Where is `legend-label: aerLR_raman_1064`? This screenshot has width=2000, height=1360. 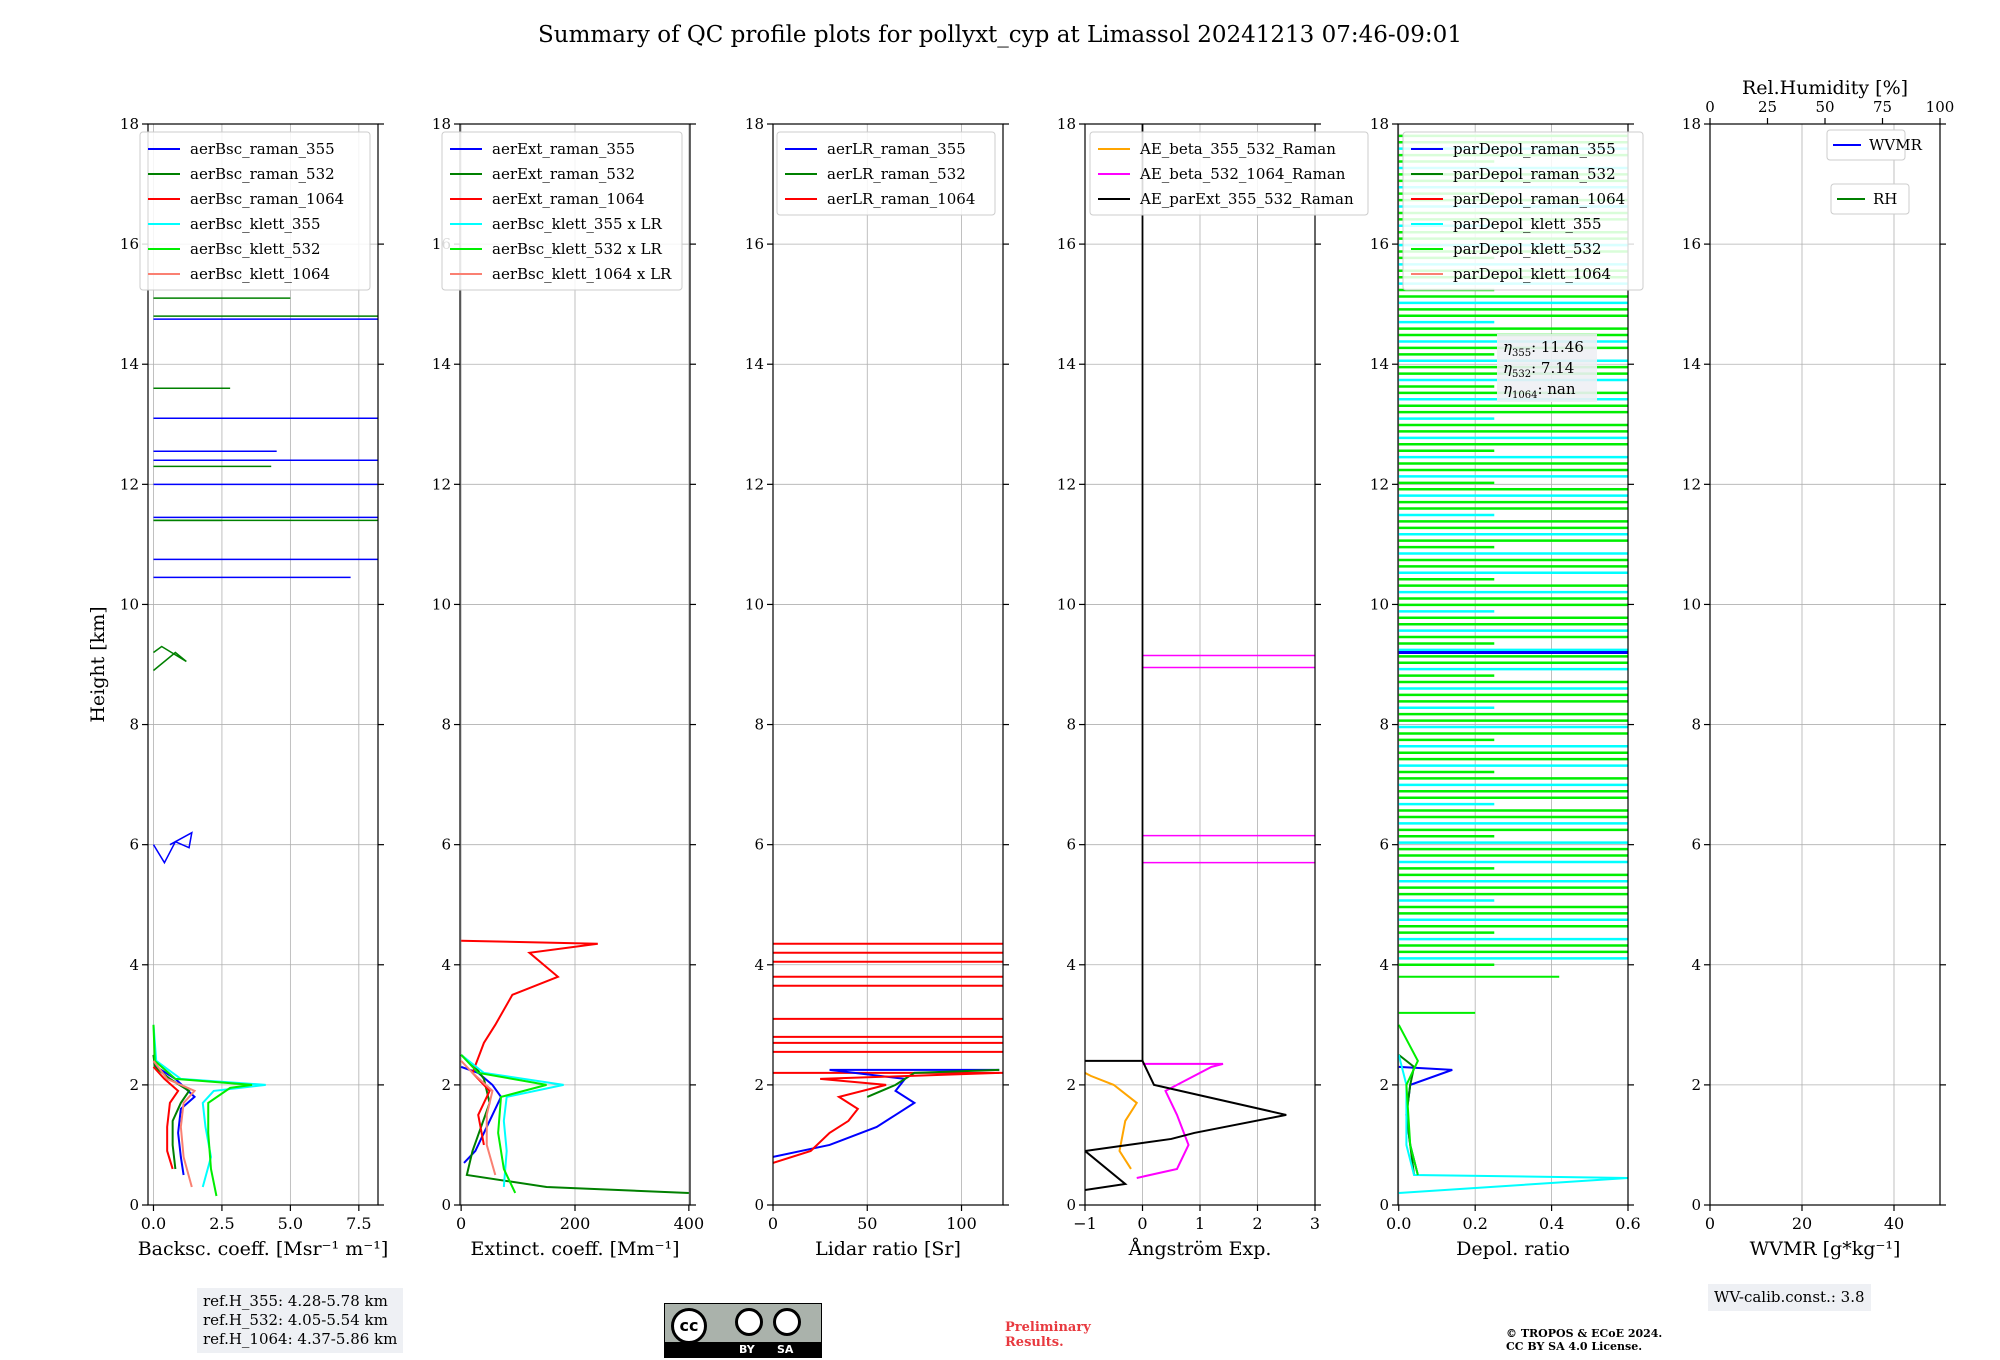 legend-label: aerLR_raman_1064 is located at coordinates (901, 199).